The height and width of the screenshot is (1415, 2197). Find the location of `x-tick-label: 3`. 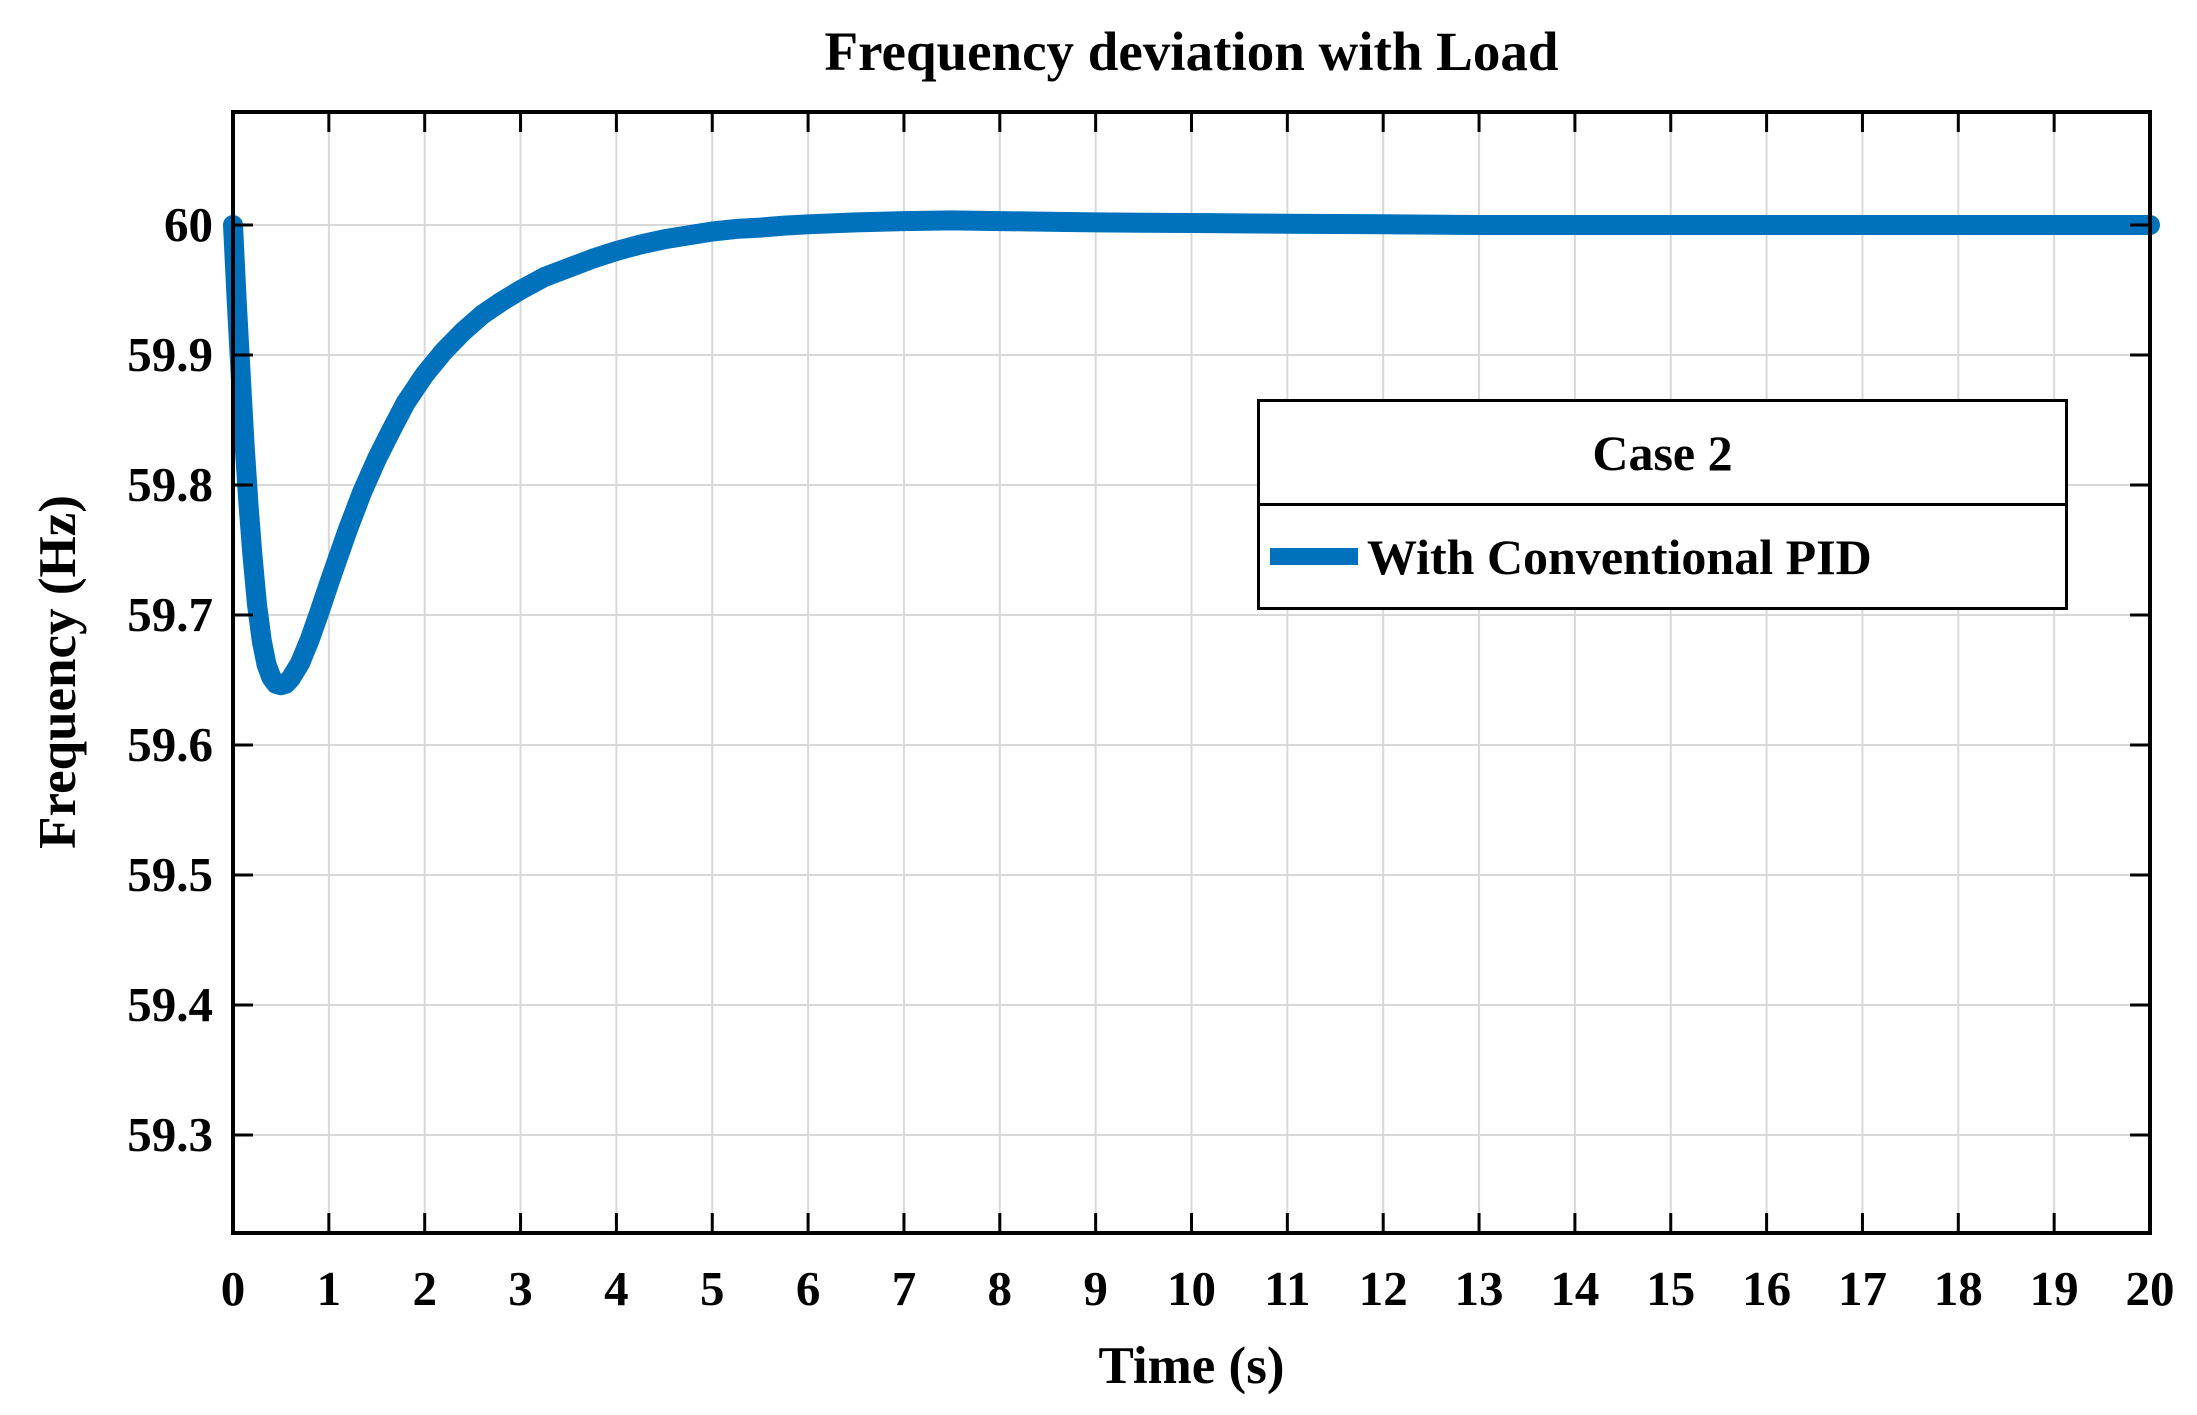

x-tick-label: 3 is located at coordinates (520, 1288).